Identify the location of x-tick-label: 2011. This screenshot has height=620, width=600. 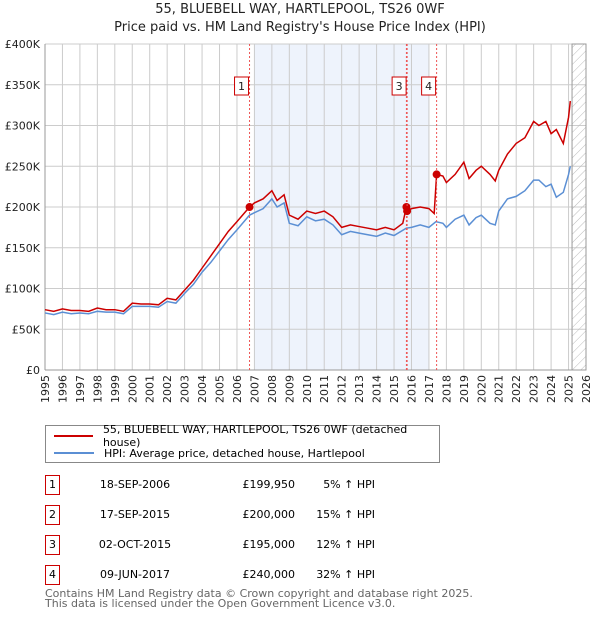
(324, 389).